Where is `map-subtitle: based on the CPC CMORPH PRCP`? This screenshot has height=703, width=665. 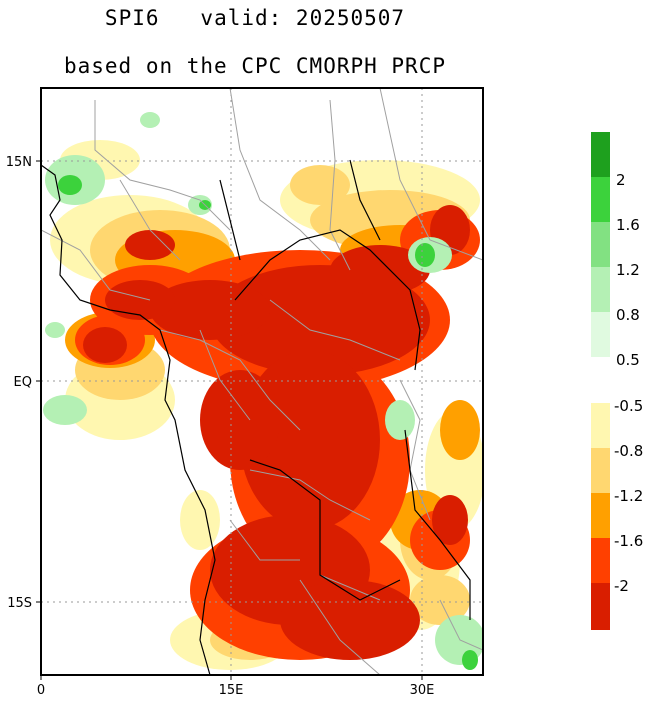
map-subtitle: based on the CPC CMORPH PRCP is located at coordinates (254, 66).